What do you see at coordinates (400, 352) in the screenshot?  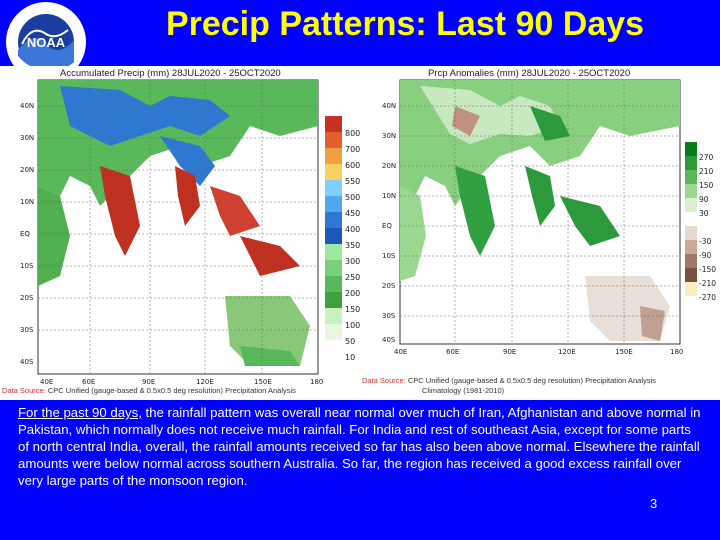 I see `right-lon-label: 40E` at bounding box center [400, 352].